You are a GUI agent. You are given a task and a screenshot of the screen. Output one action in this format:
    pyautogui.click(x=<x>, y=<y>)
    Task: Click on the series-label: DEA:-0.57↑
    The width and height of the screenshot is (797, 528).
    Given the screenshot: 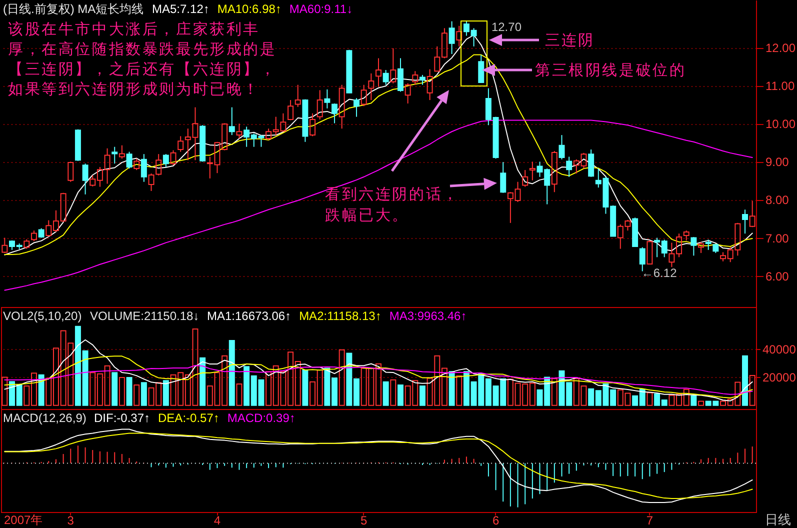 What is the action you would take?
    pyautogui.click(x=189, y=418)
    